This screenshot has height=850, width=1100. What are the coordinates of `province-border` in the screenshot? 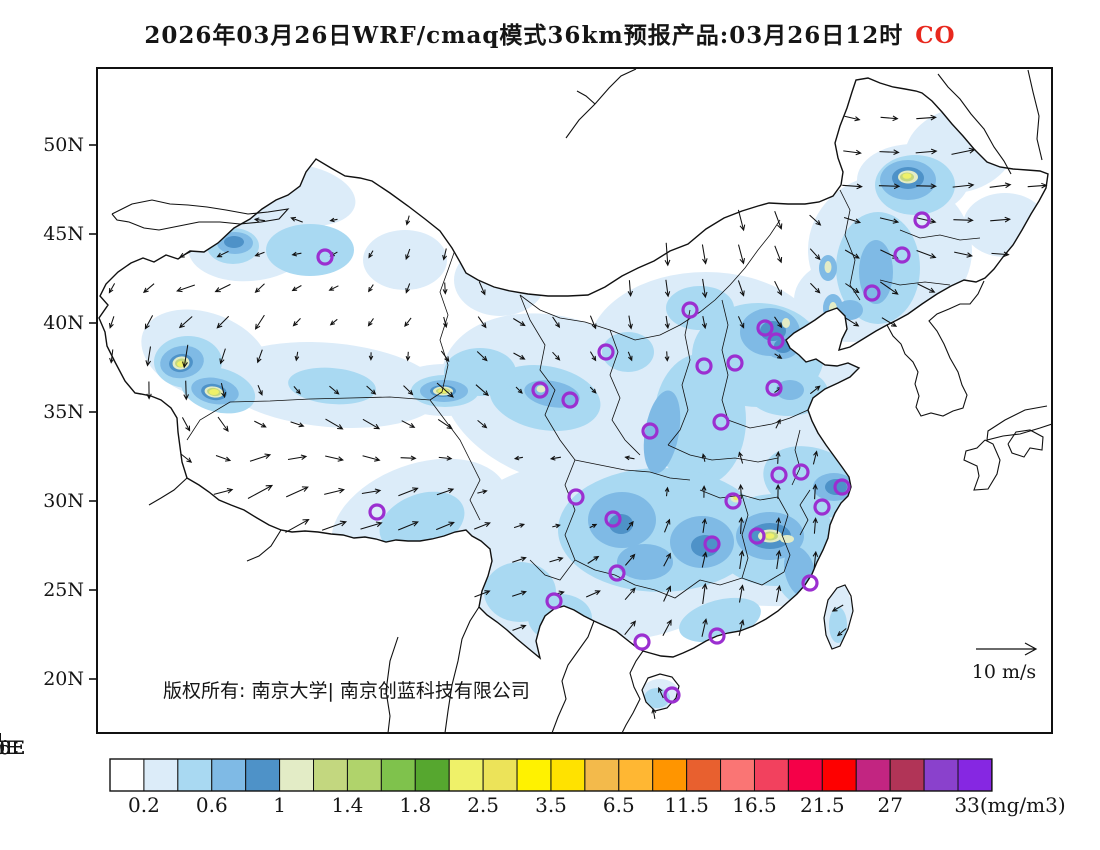 It's located at (308, 418).